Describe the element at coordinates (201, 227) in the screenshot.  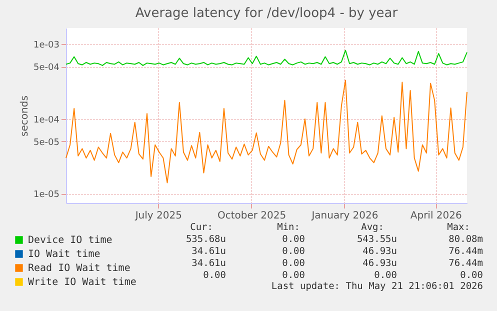
I see `text: Cur:` at that location.